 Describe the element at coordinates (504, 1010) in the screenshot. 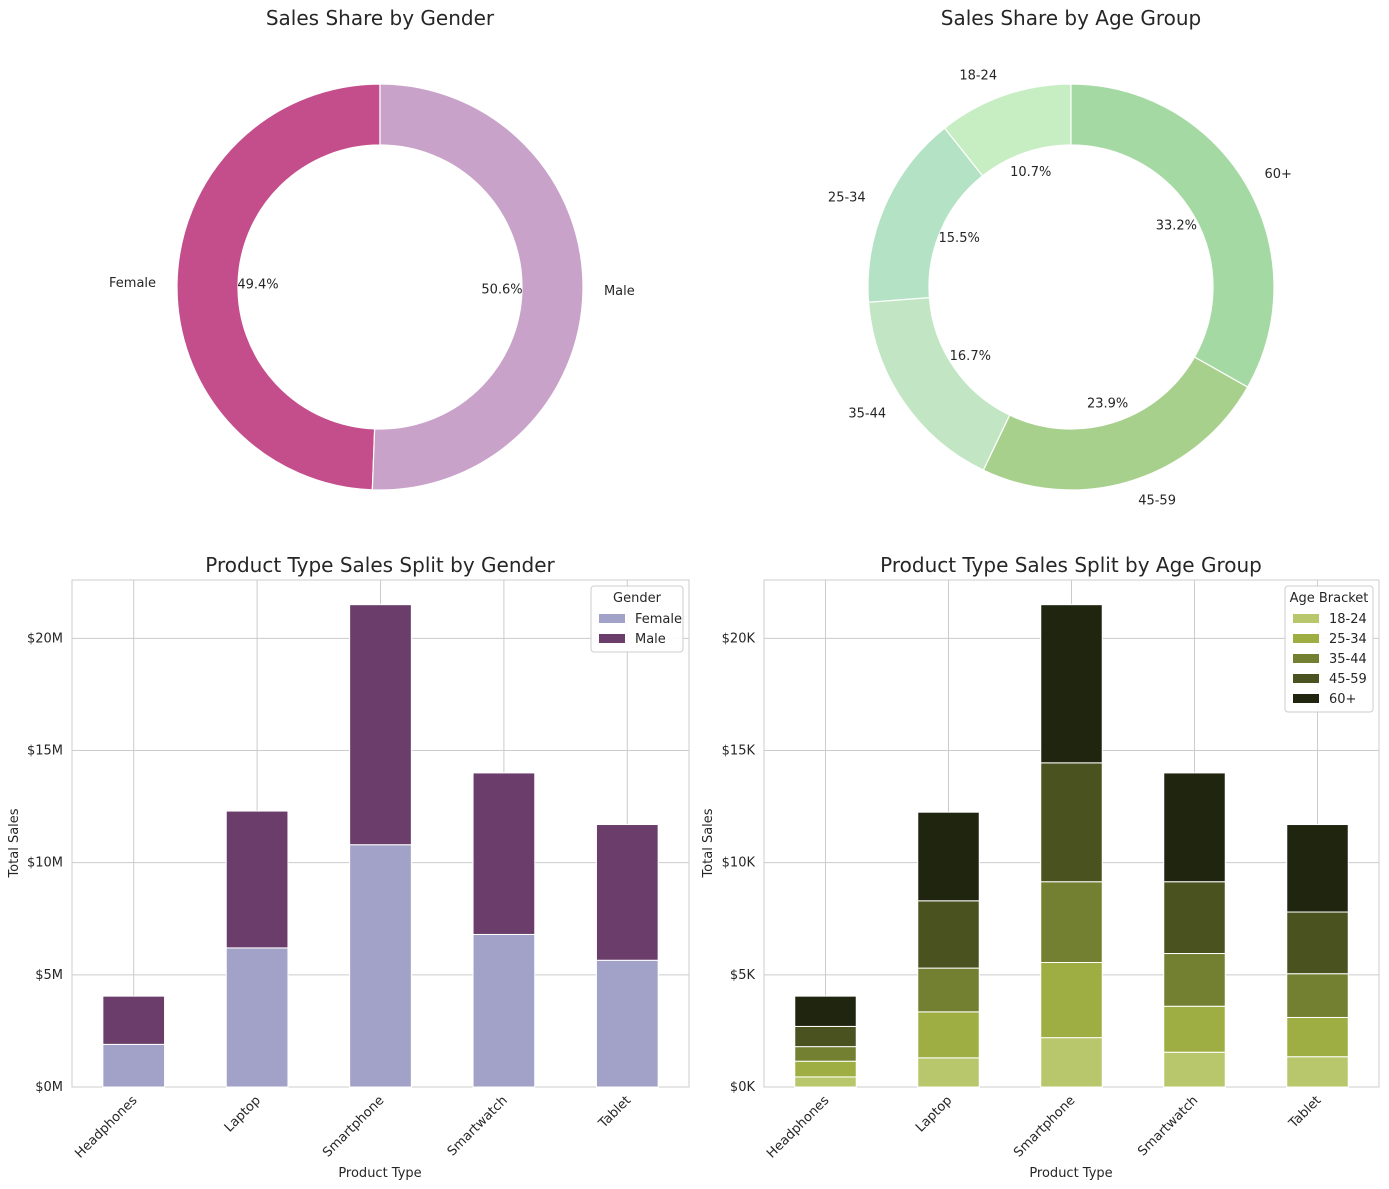

I see `bar-smartwatch-female` at that location.